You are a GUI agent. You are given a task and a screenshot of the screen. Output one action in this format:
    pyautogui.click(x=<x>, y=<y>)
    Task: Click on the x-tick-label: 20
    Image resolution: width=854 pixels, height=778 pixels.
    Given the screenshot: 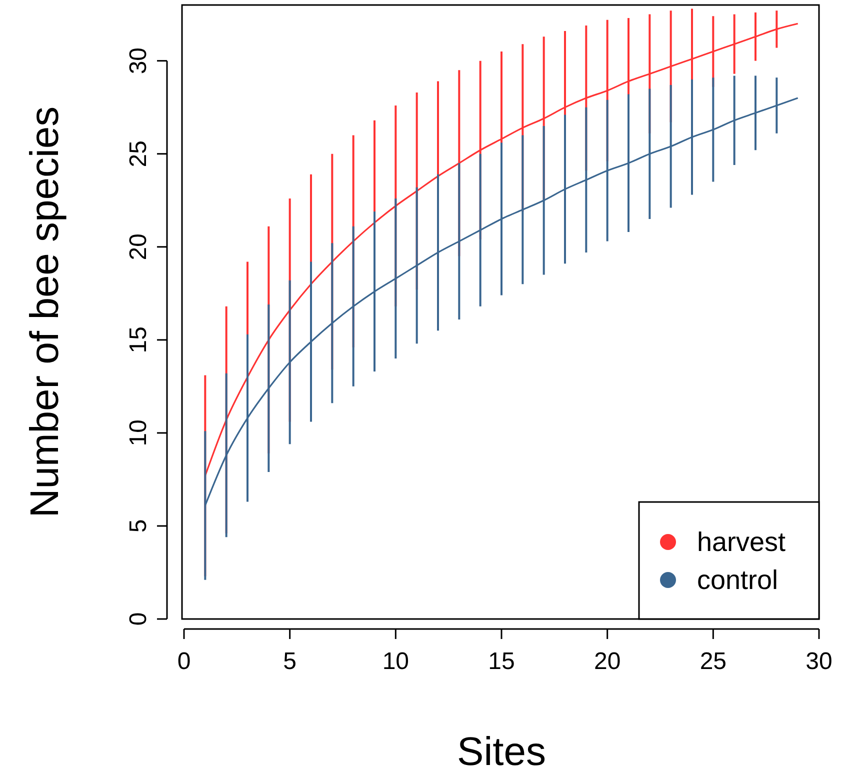 What is the action you would take?
    pyautogui.click(x=607, y=661)
    